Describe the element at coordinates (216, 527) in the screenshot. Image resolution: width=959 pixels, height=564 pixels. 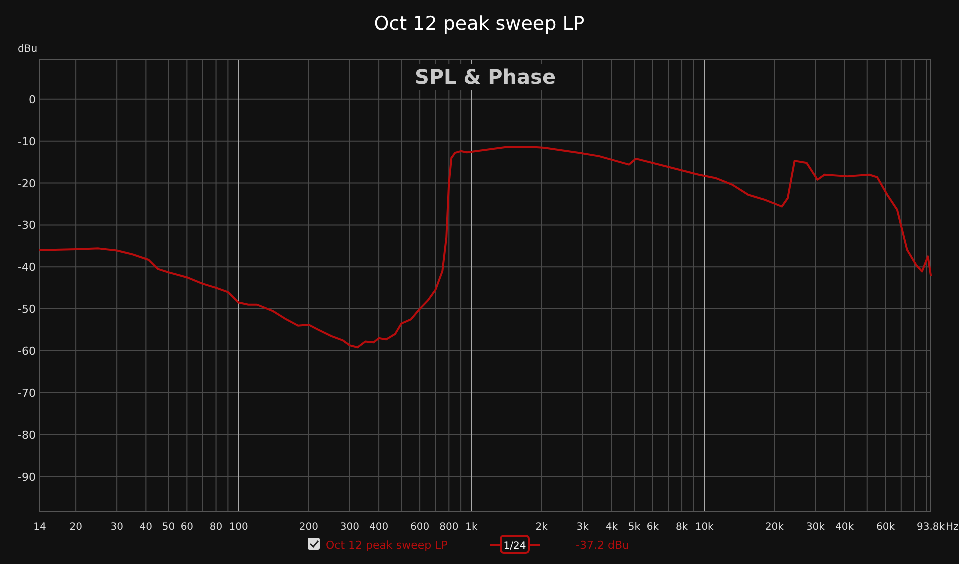
I see `x-tick-label: 80` at that location.